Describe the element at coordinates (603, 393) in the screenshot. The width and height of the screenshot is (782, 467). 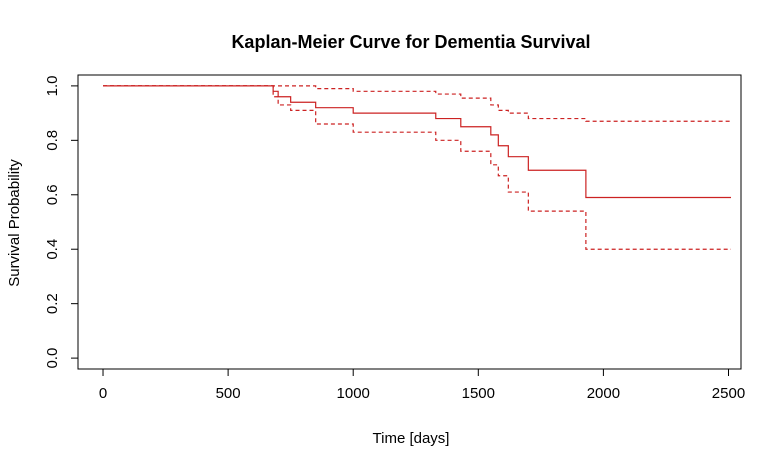
I see `x-tick-label: 2000` at that location.